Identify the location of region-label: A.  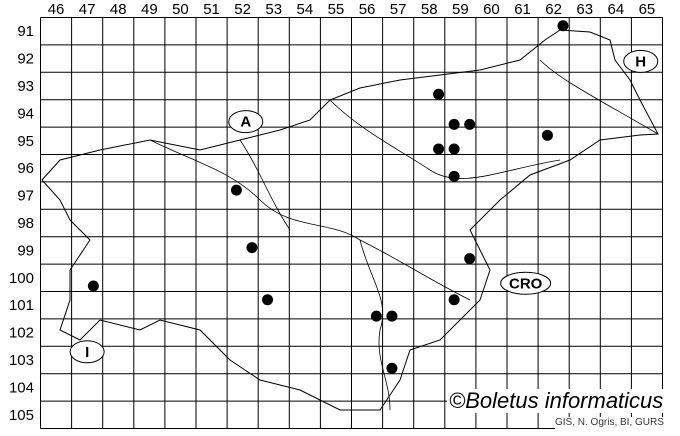
(245, 122).